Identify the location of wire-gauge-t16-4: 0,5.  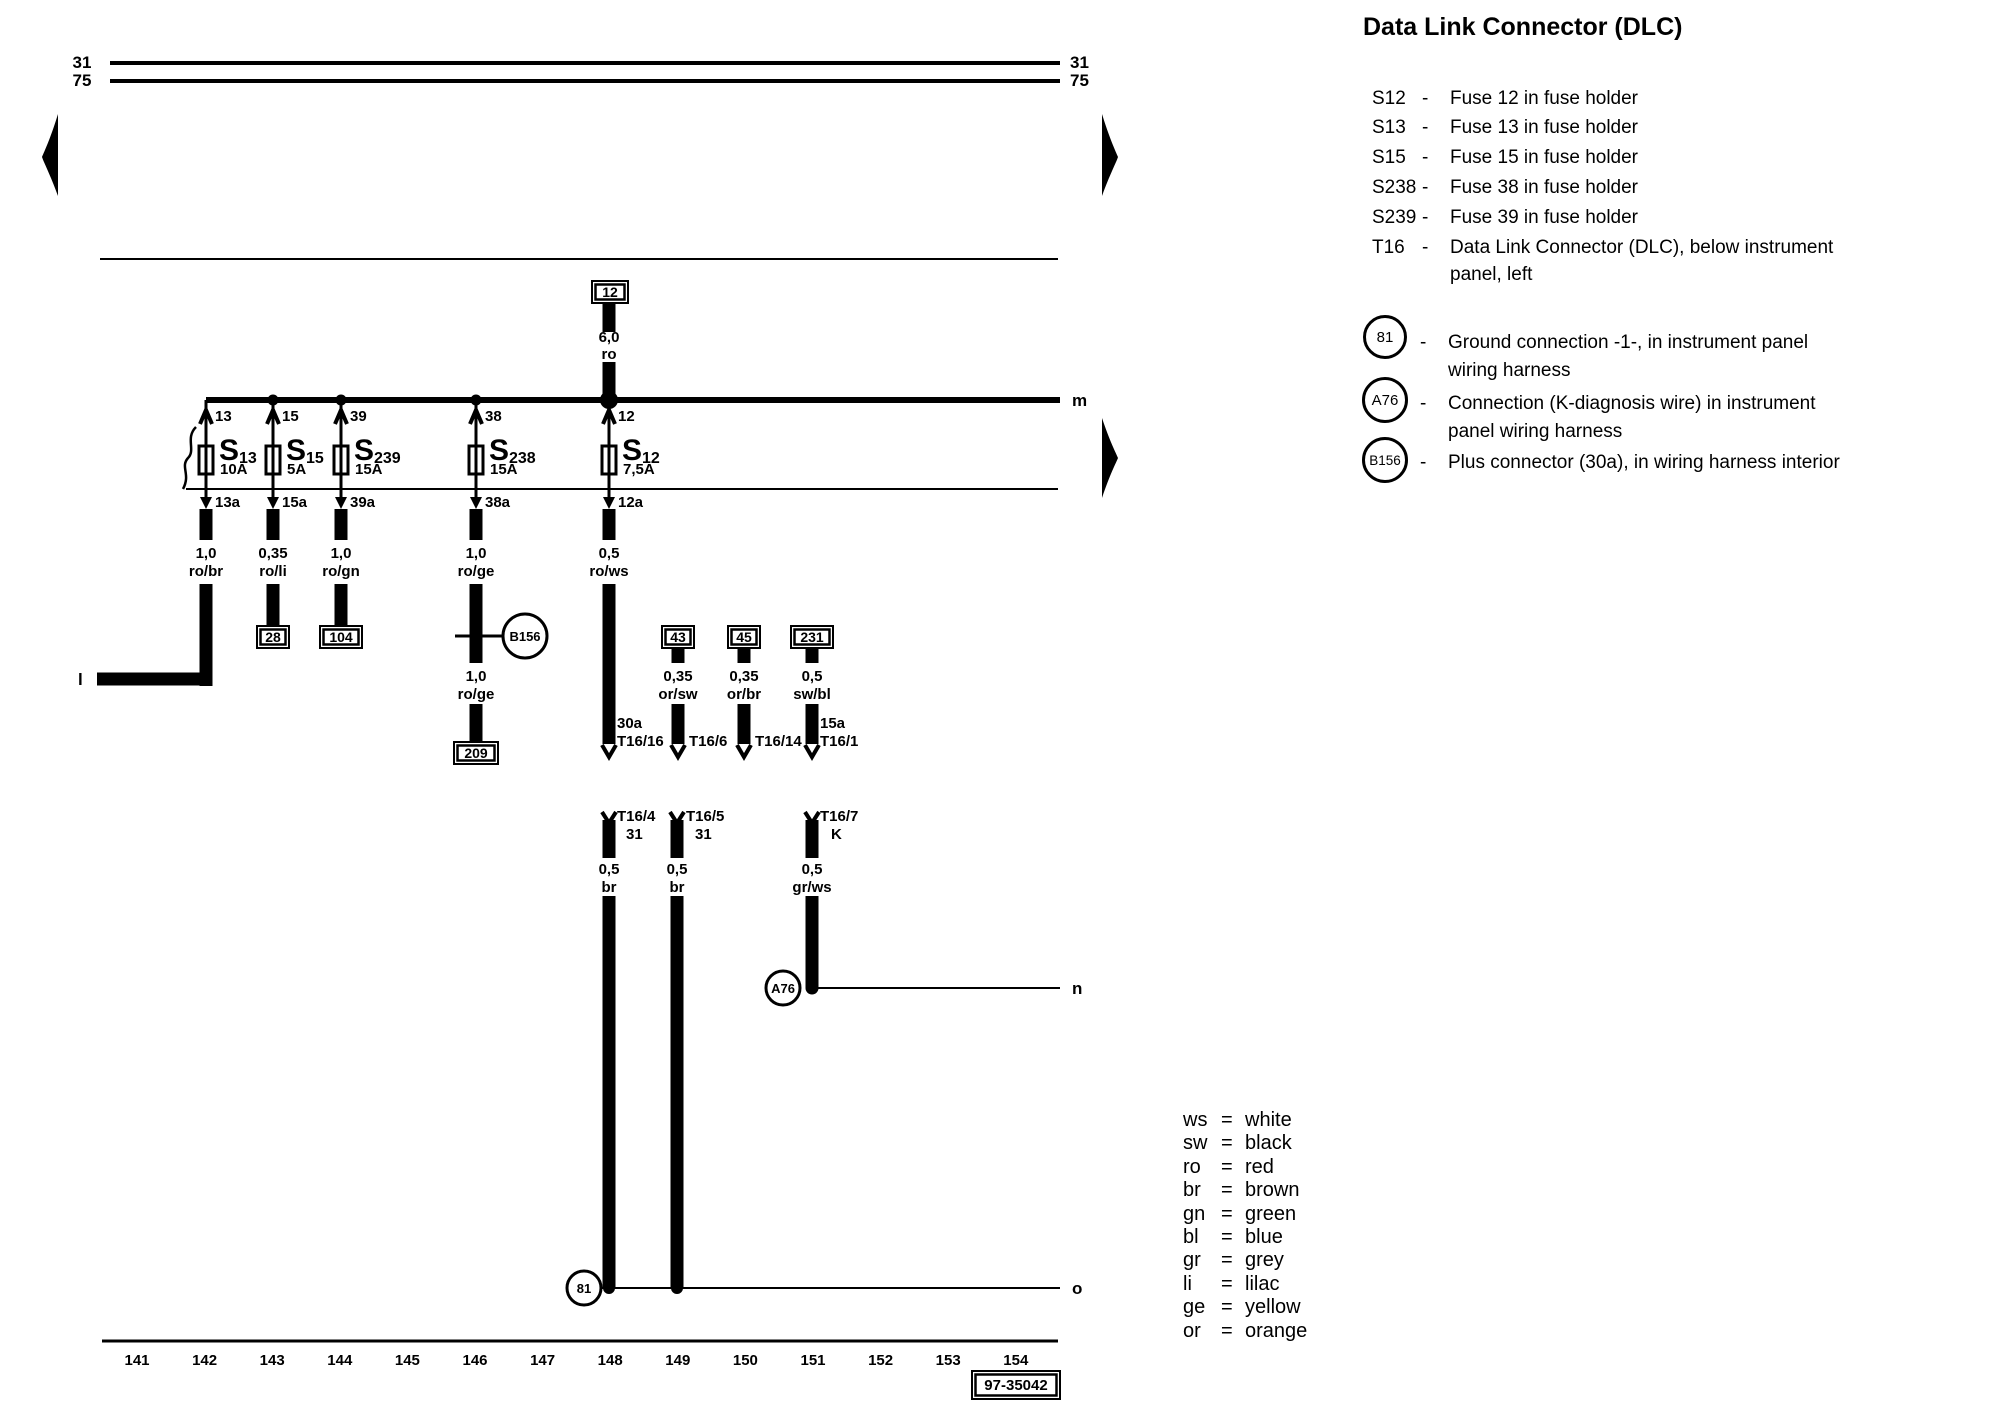
(609, 869).